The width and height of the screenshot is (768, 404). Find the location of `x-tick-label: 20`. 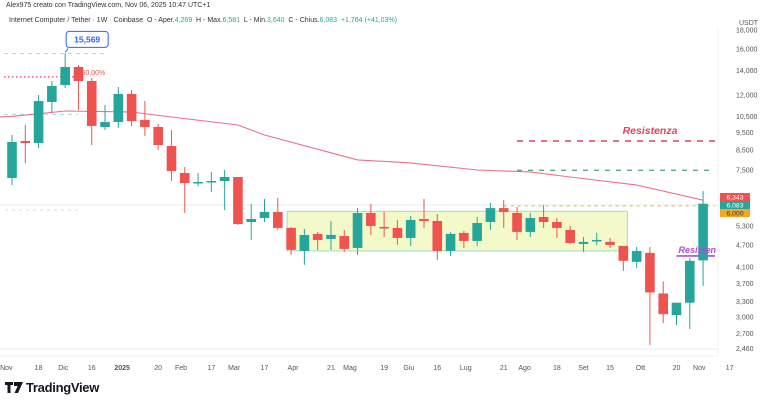

x-tick-label: 20 is located at coordinates (158, 368).